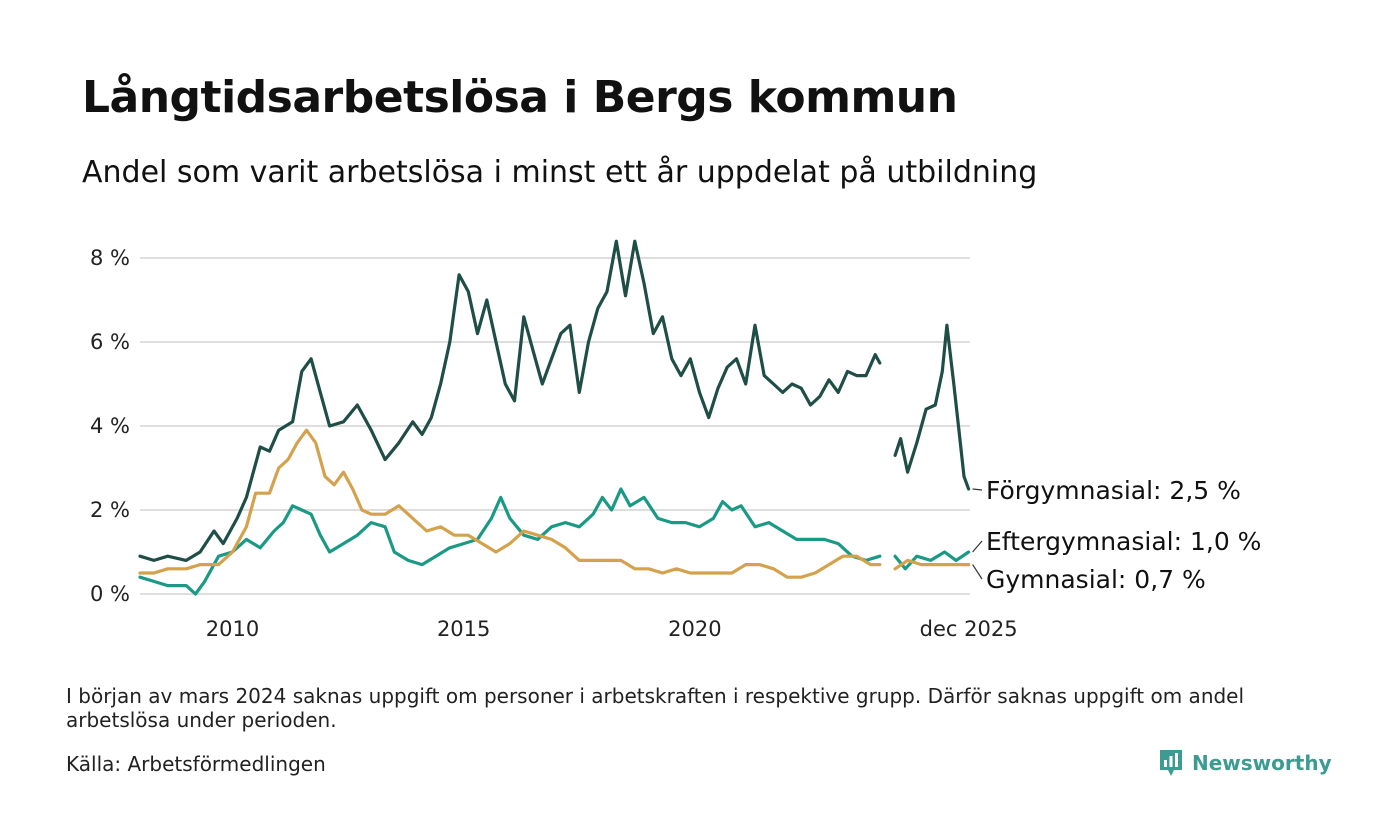 The height and width of the screenshot is (840, 1400). Describe the element at coordinates (1113, 490) in the screenshot. I see `end-label-forgymnasial: Förgymnasial: 2,5 %` at that location.